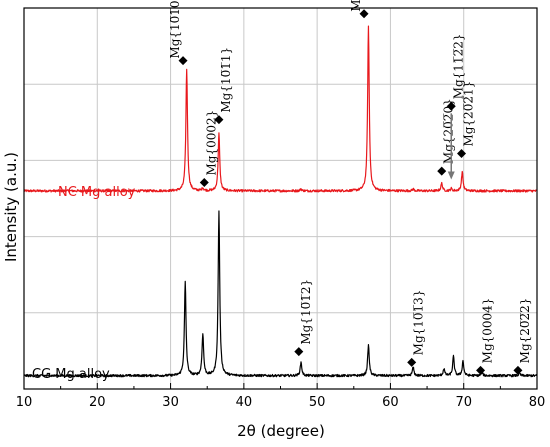 Image resolution: width=550 pixels, height=447 pixels. Describe the element at coordinates (419, 323) in the screenshot. I see `peak-label: Mg{10̅1̅3}` at that location.